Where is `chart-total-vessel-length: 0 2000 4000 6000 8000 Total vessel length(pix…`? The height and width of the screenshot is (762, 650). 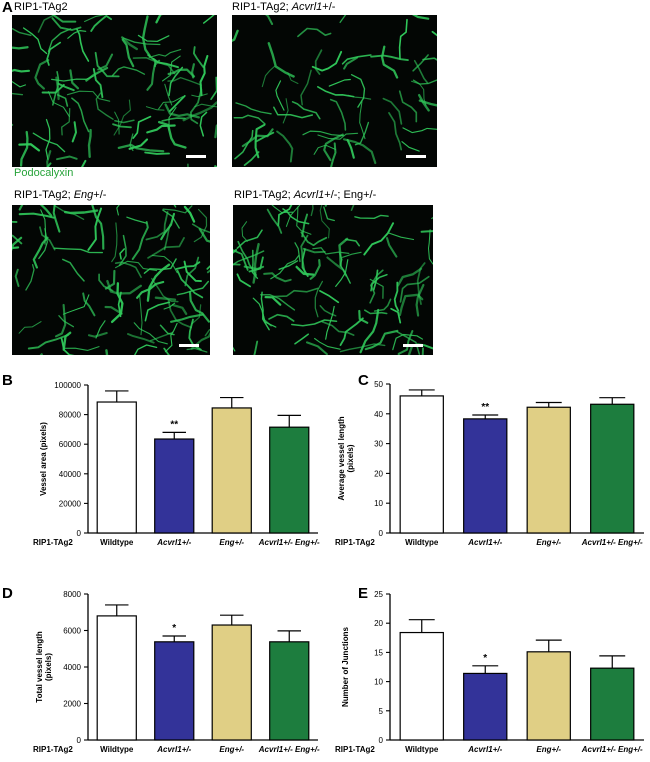
chart-total-vessel-length: 0 2000 4000 6000 8000 Total vessel length(pix… is located at coordinates (176, 672).